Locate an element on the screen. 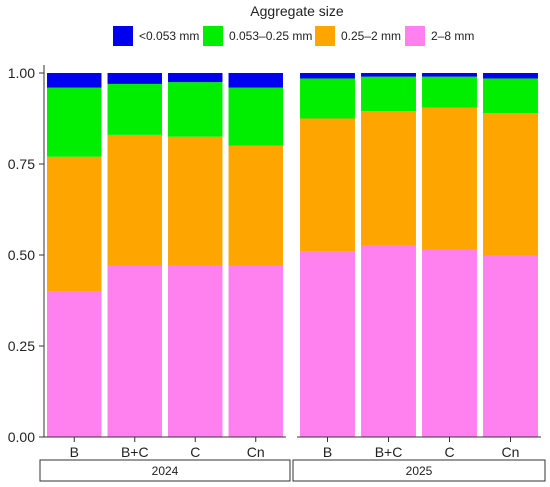  y-tick-label-1-00: 1.00 is located at coordinates (21, 73).